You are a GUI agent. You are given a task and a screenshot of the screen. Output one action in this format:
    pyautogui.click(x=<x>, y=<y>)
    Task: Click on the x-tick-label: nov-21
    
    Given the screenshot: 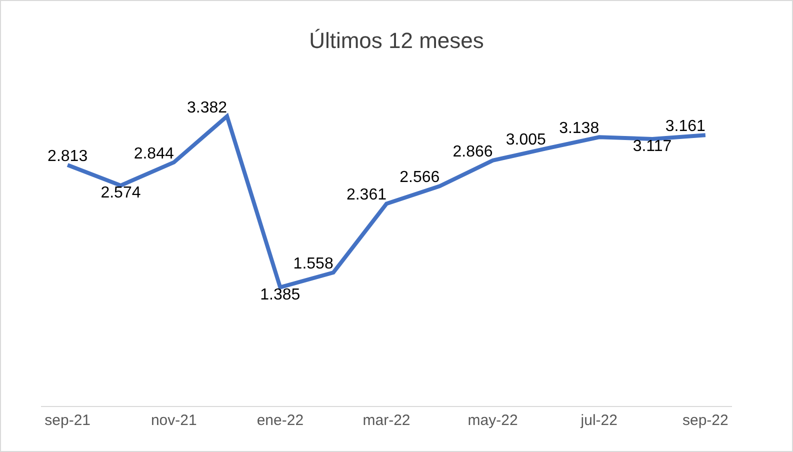 What is the action you would take?
    pyautogui.click(x=173, y=420)
    